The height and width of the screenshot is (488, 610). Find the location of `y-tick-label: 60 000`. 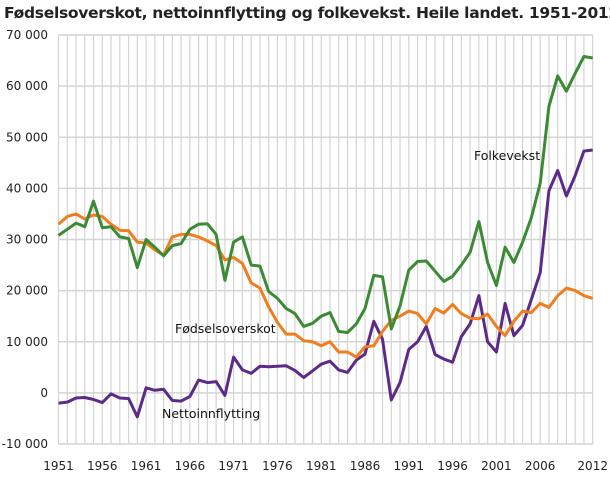

y-tick-label: 60 000 is located at coordinates (27, 86).